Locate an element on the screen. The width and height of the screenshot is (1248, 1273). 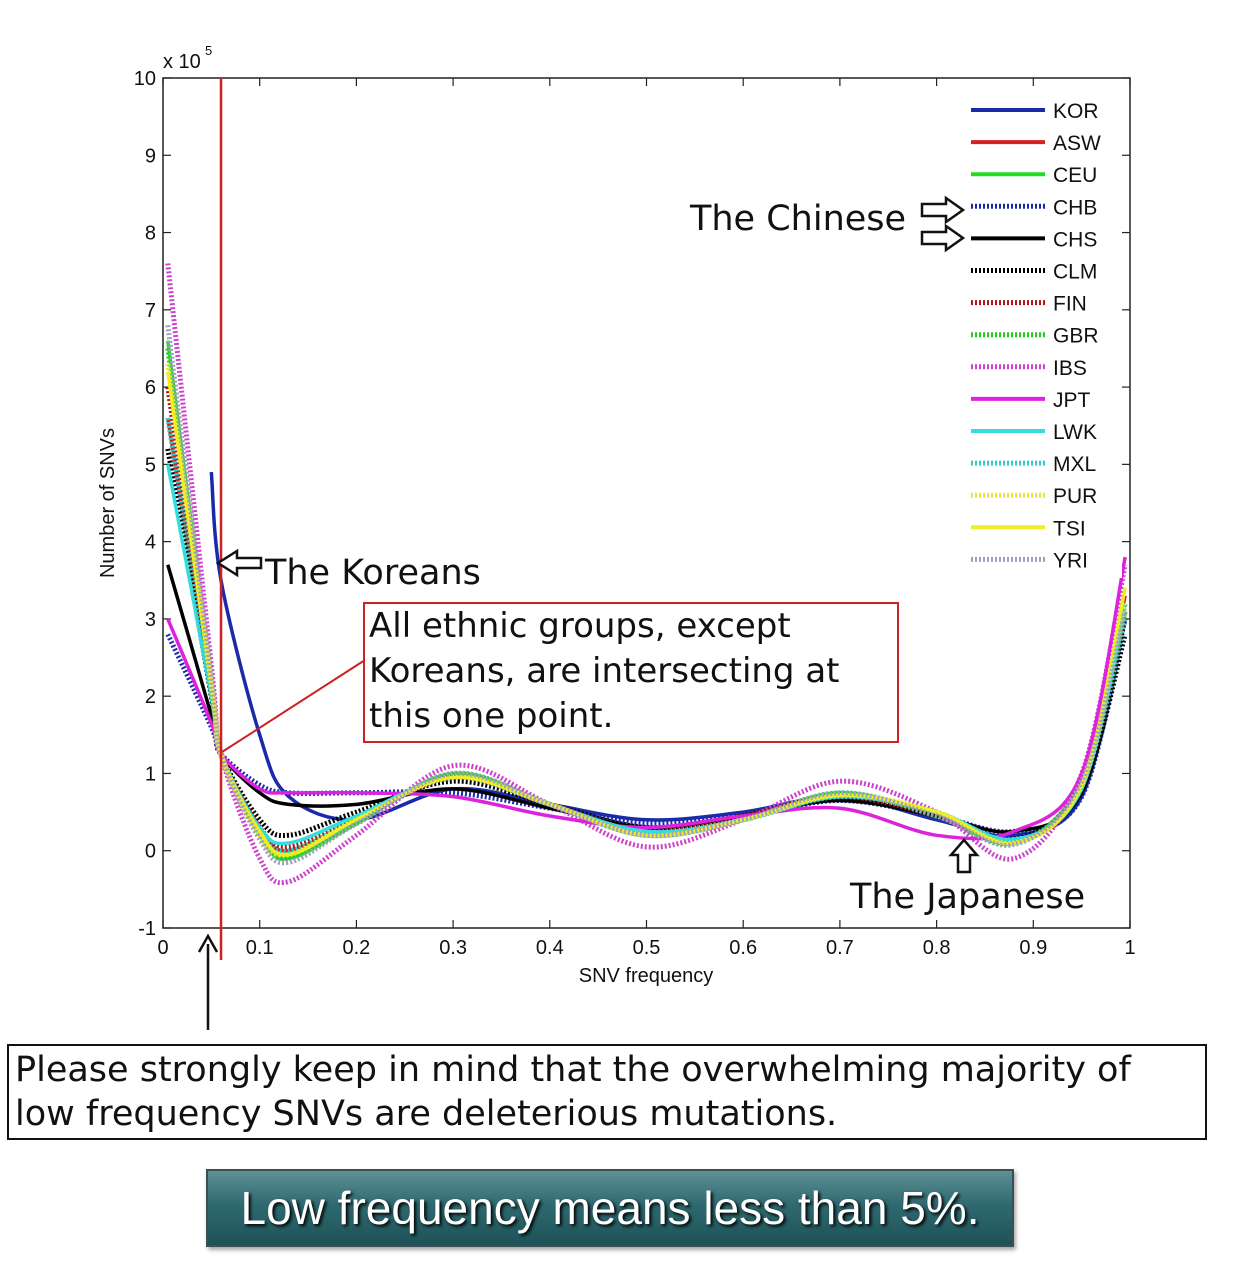
x-tick-label: 0.8 is located at coordinates (937, 948).